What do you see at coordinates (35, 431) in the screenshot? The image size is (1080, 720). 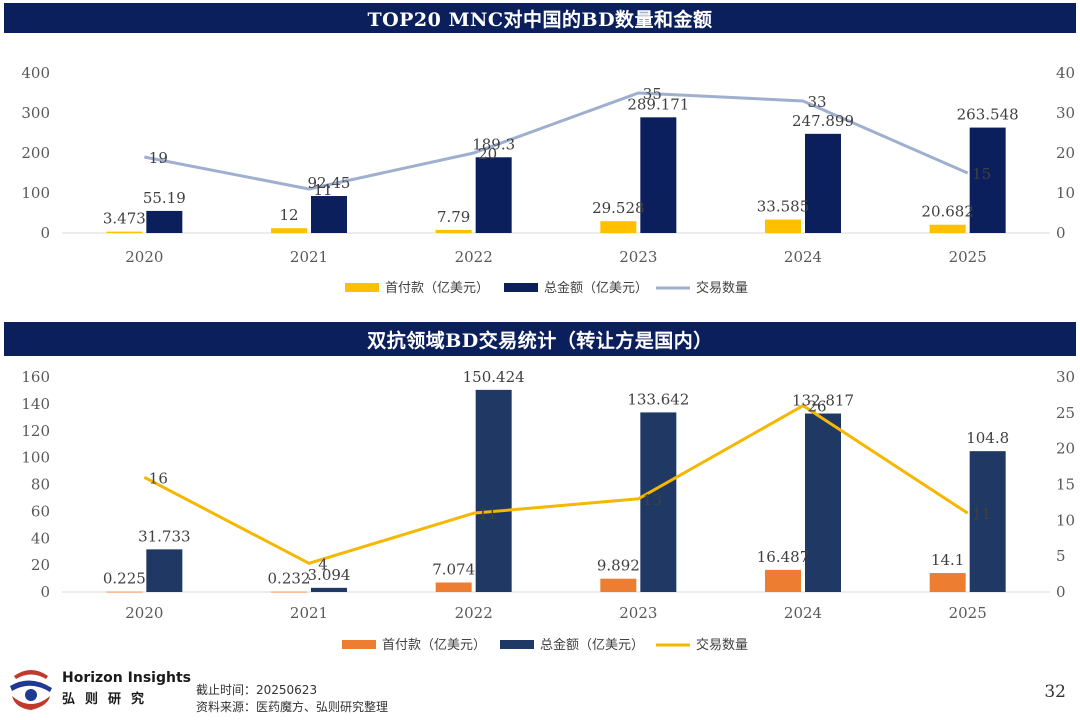 I see `chart2-y-tick: 120` at bounding box center [35, 431].